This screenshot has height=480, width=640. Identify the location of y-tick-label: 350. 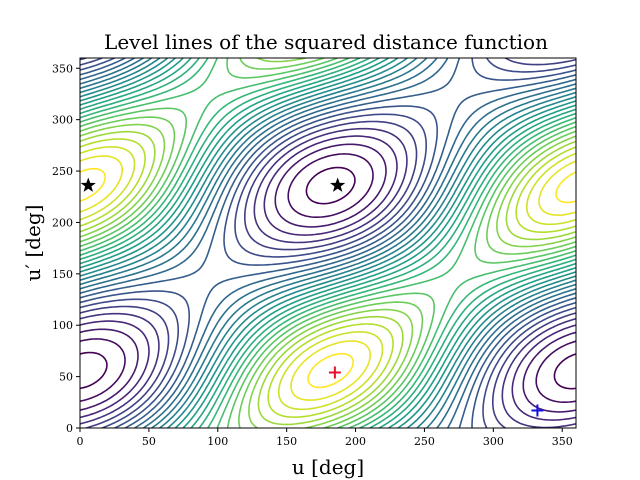
(62, 68).